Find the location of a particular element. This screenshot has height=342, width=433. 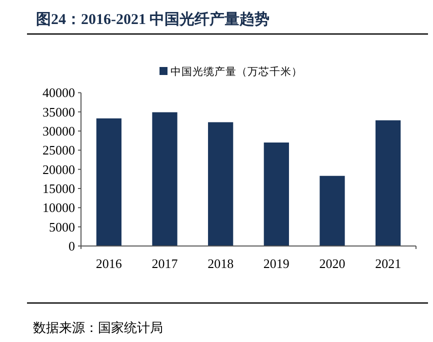

x-tick-label: 2020 is located at coordinates (332, 263).